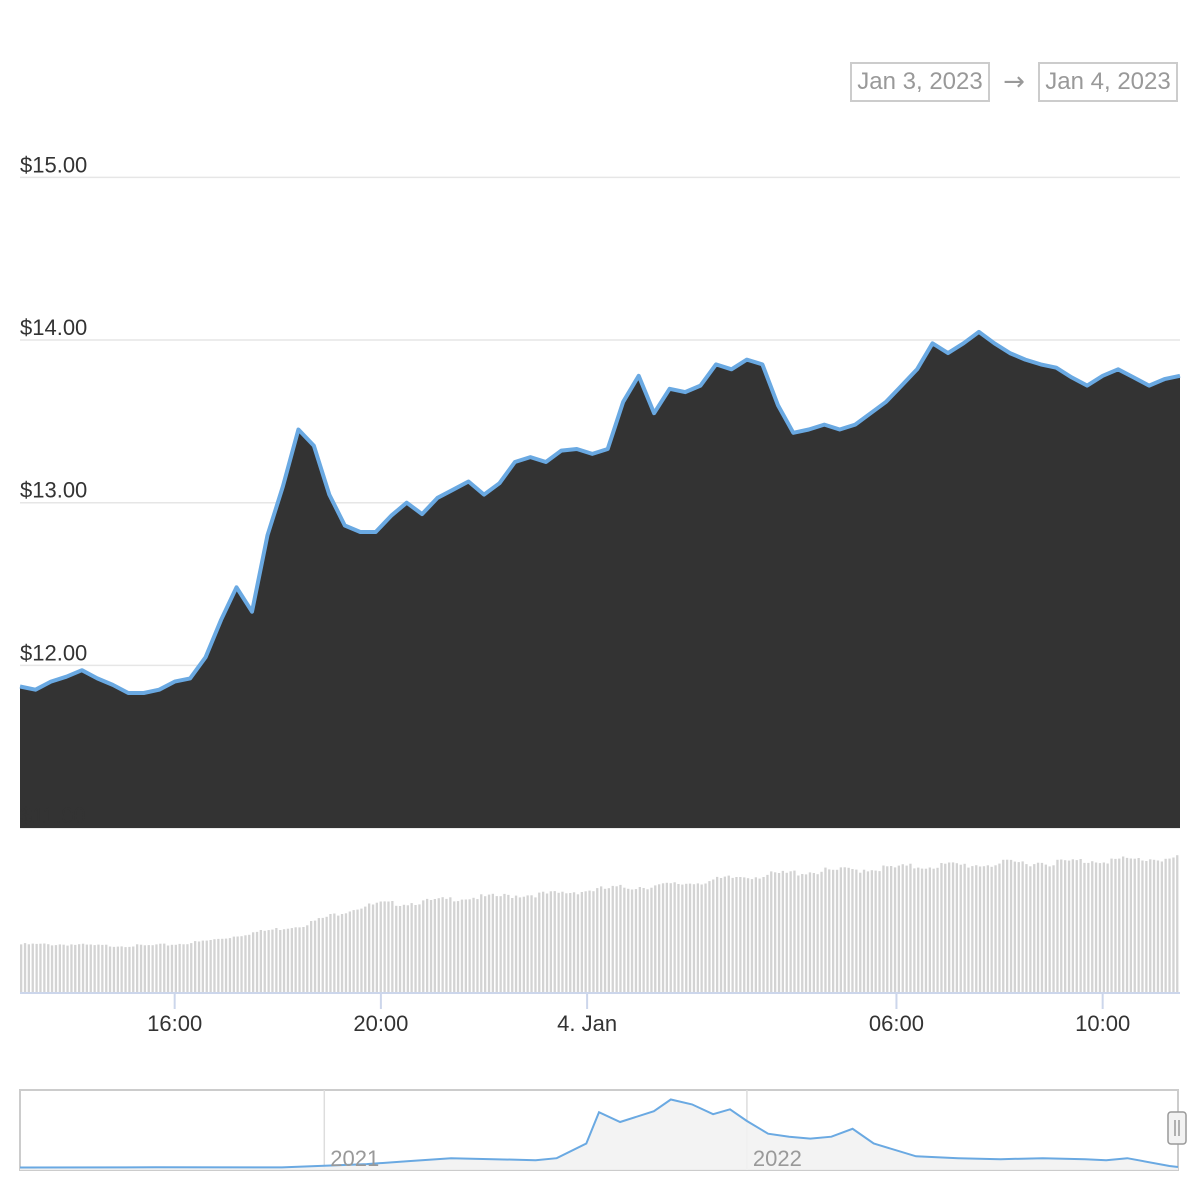 The height and width of the screenshot is (1200, 1200). Describe the element at coordinates (53, 652) in the screenshot. I see `y-tick-label: $12.00` at that location.